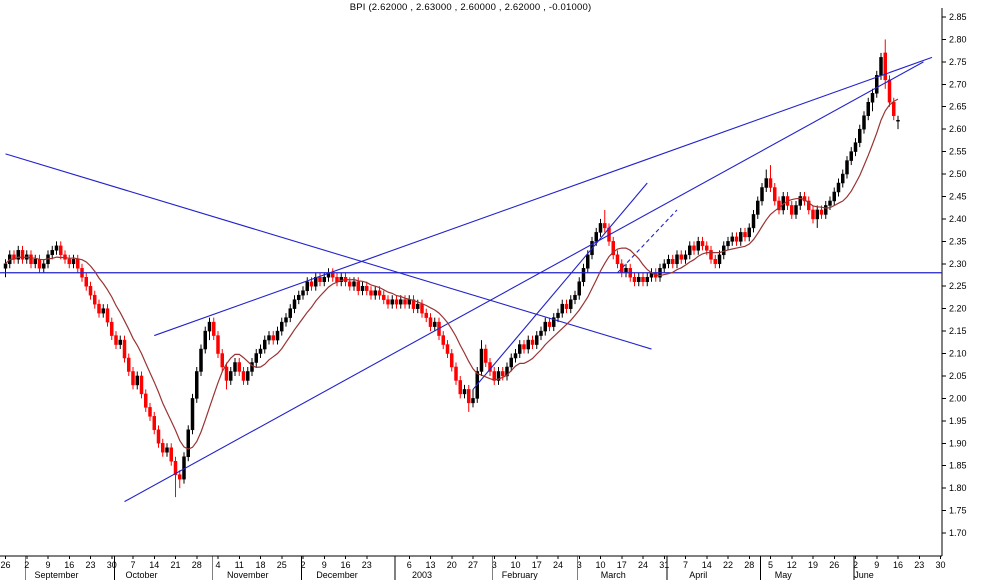 Image resolution: width=981 pixels, height=582 pixels. Describe the element at coordinates (958, 264) in the screenshot. I see `y-tick-label: 2.30` at that location.